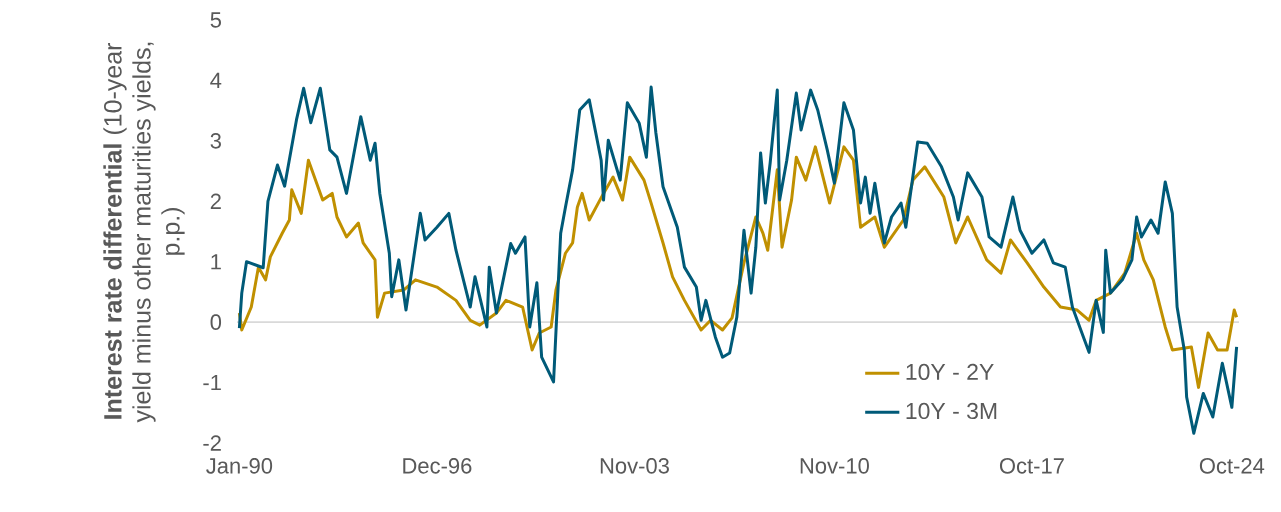 The image size is (1281, 512). I want to click on y-tick-label: 4, so click(216, 80).